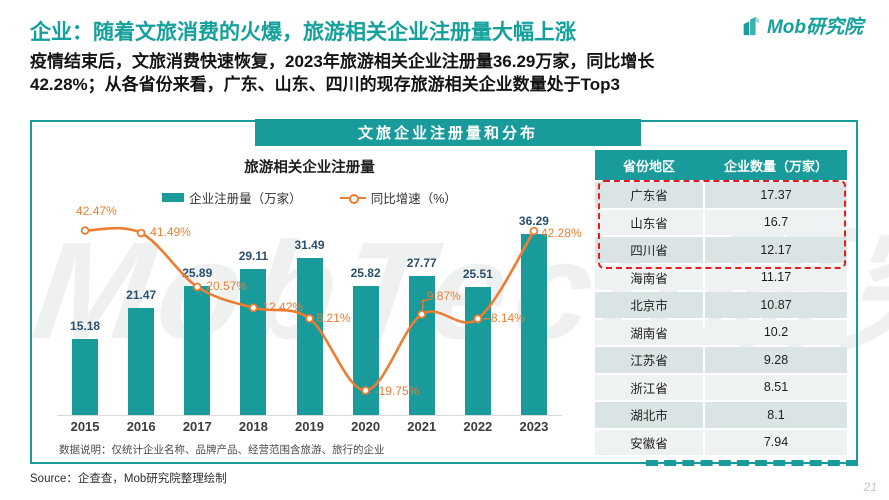 The height and width of the screenshot is (500, 889). What do you see at coordinates (245, 199) in the screenshot?
I see `legend-label-bars: 企业注册量（万家）` at bounding box center [245, 199].